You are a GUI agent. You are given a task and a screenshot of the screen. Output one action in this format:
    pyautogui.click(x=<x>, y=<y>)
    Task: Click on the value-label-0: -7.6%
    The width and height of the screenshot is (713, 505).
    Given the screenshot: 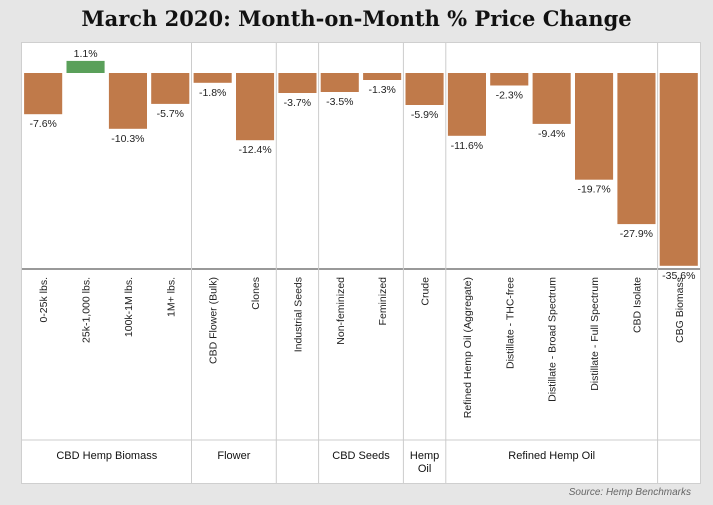 What is the action you would take?
    pyautogui.click(x=42, y=124)
    